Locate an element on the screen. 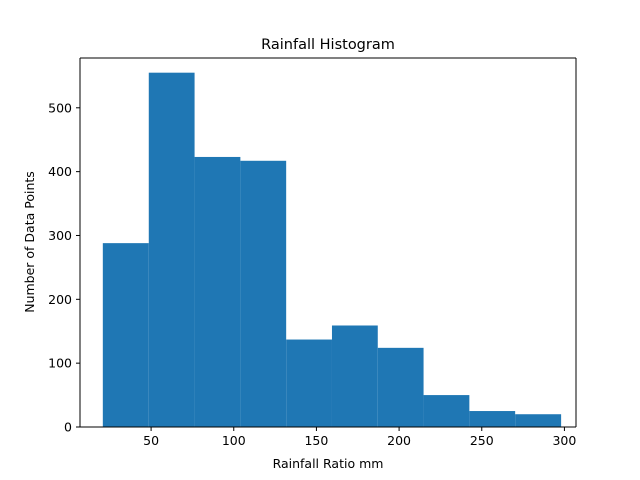  x-tick-label: 300 is located at coordinates (564, 440).